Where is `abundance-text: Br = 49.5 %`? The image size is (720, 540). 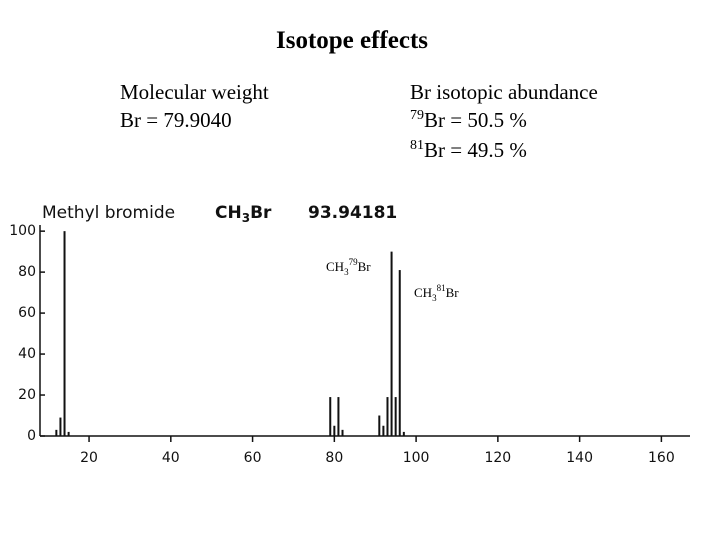 abundance-text: Br = 49.5 % is located at coordinates (475, 150).